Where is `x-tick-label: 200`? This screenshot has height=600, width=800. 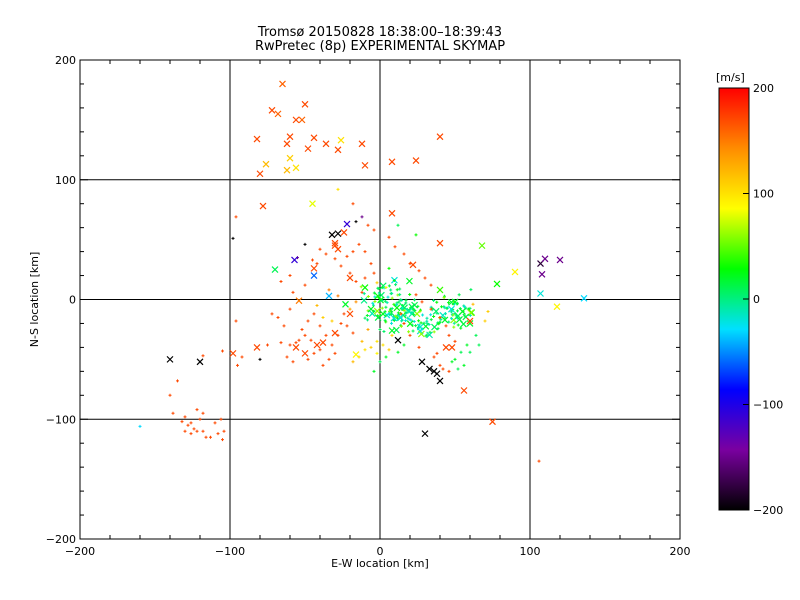
x-tick-label: 200 is located at coordinates (680, 551).